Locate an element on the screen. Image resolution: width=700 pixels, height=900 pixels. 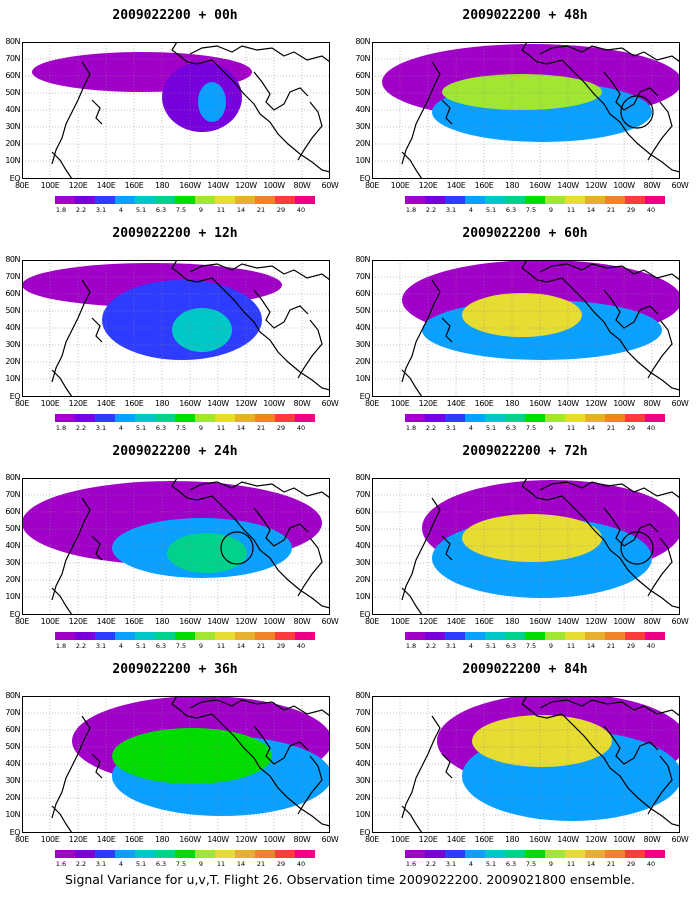
colorbar-label: 5.1 is located at coordinates (491, 864).